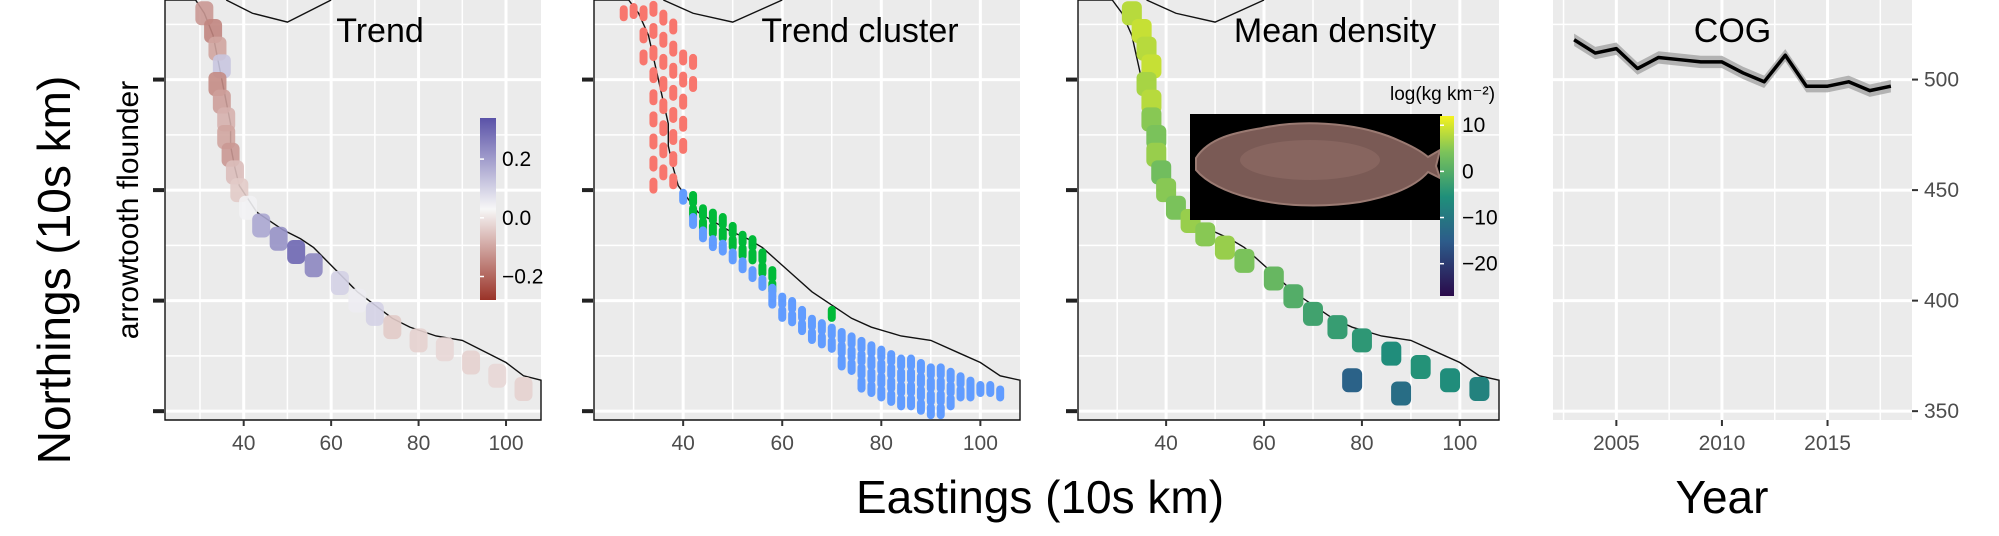 This screenshot has height=536, width=1999. What do you see at coordinates (1459, 443) in the screenshot?
I see `mean-density-x-tick-label: 100` at bounding box center [1459, 443].